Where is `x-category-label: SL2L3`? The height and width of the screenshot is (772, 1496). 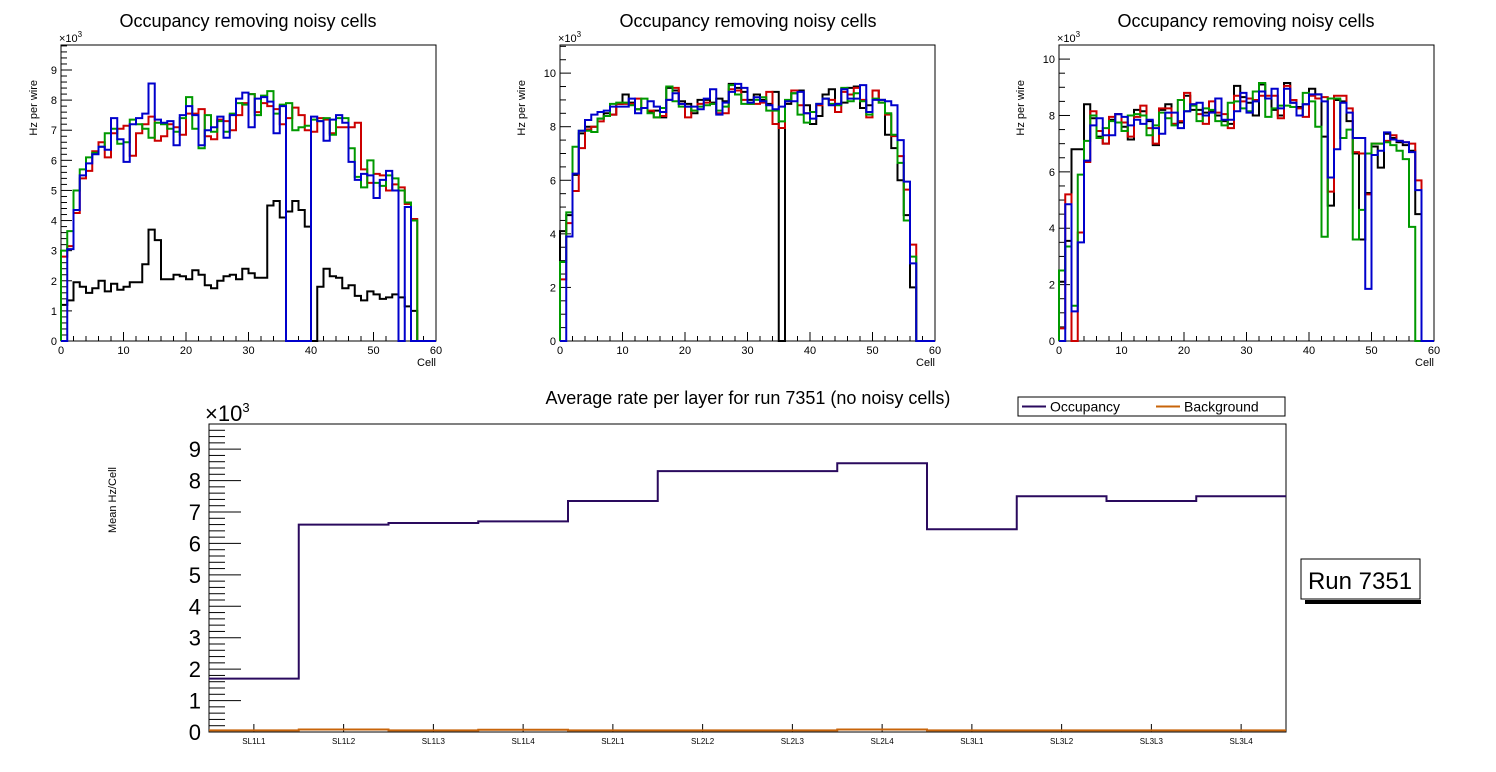 x-category-label: SL2L3 is located at coordinates (793, 741).